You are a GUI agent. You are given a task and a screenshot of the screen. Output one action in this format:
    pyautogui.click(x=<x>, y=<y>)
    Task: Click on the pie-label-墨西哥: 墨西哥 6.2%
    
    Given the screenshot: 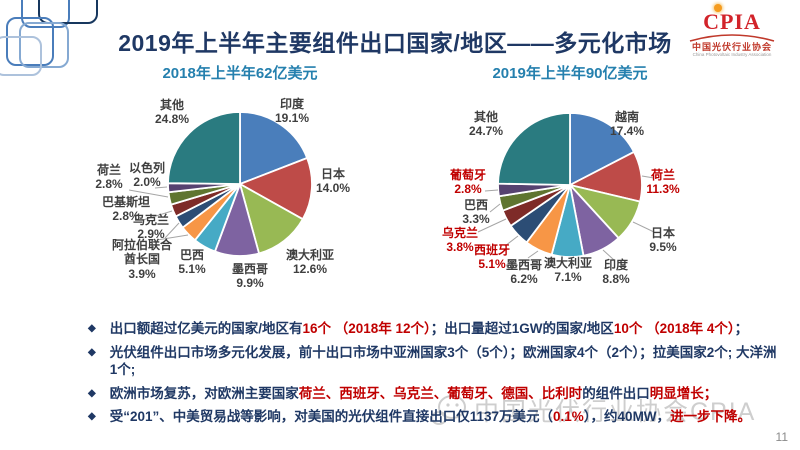 What is the action you would take?
    pyautogui.click(x=524, y=272)
    